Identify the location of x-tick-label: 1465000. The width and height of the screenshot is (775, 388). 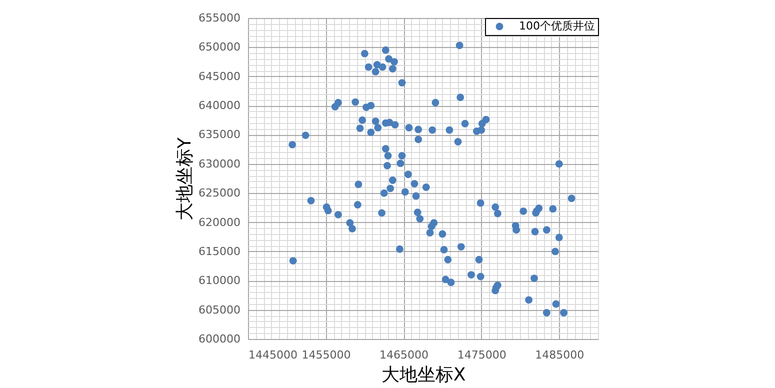
(404, 355).